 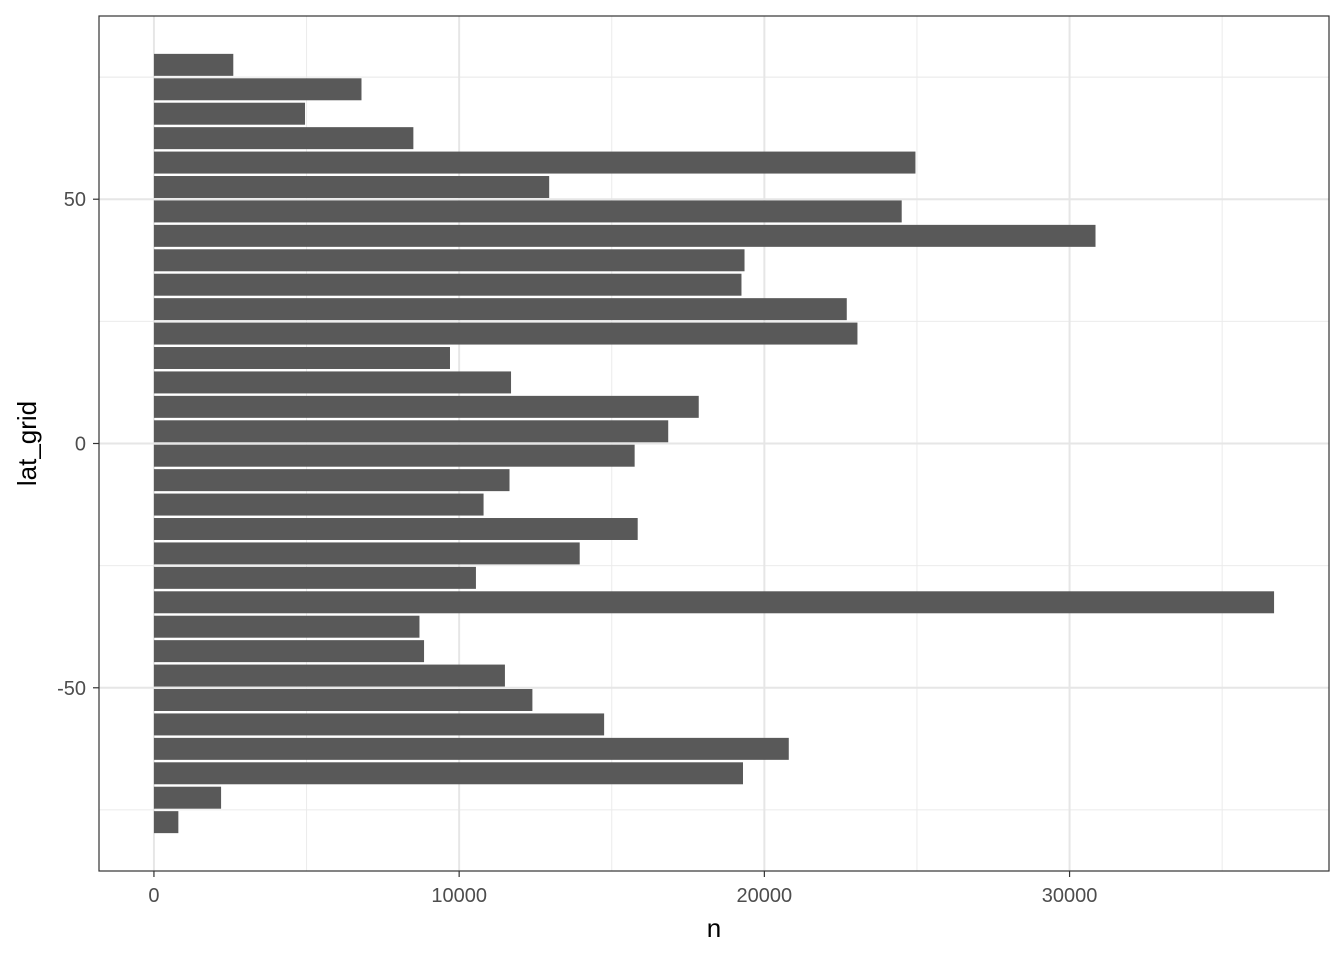 What do you see at coordinates (75, 200) in the screenshot?
I see `y-tick-label: 50` at bounding box center [75, 200].